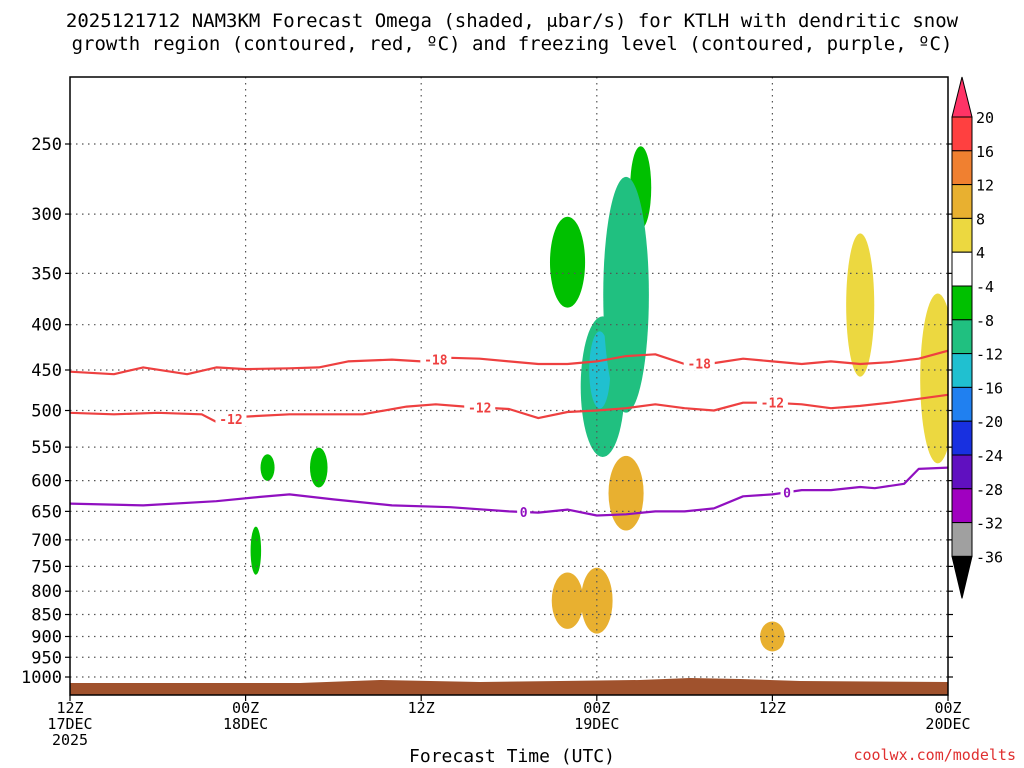 The height and width of the screenshot is (768, 1024). I want to click on colorbar-label: 12, so click(985, 186).